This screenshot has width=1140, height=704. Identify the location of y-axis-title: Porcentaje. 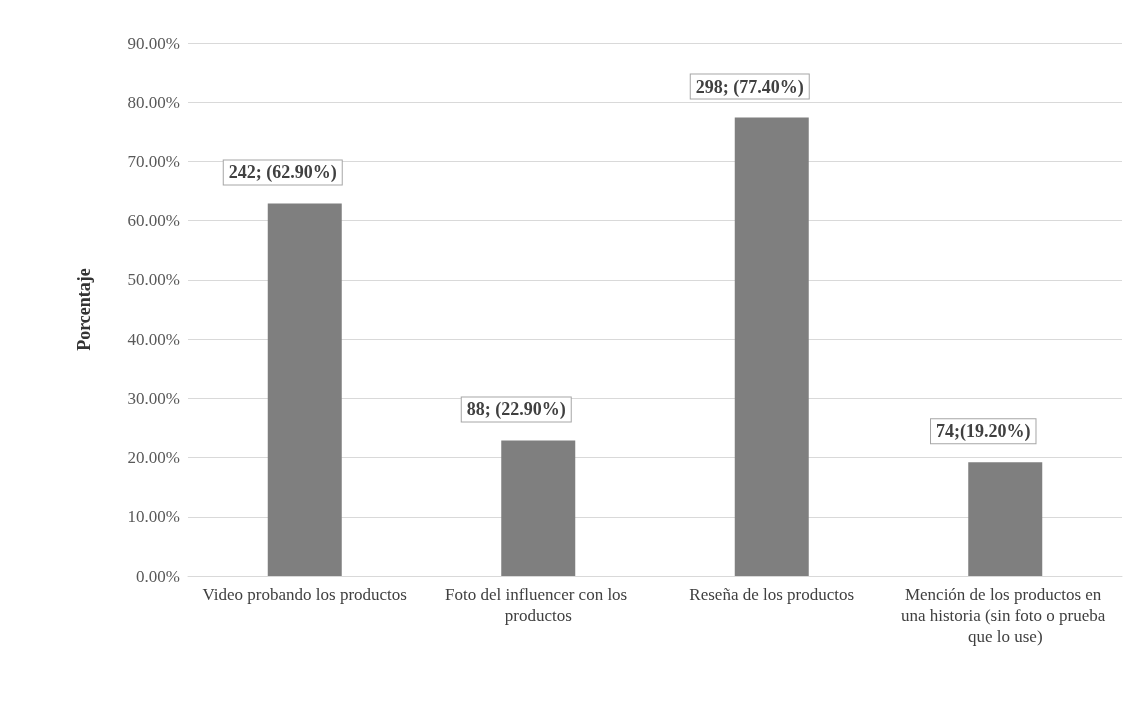
(84, 309).